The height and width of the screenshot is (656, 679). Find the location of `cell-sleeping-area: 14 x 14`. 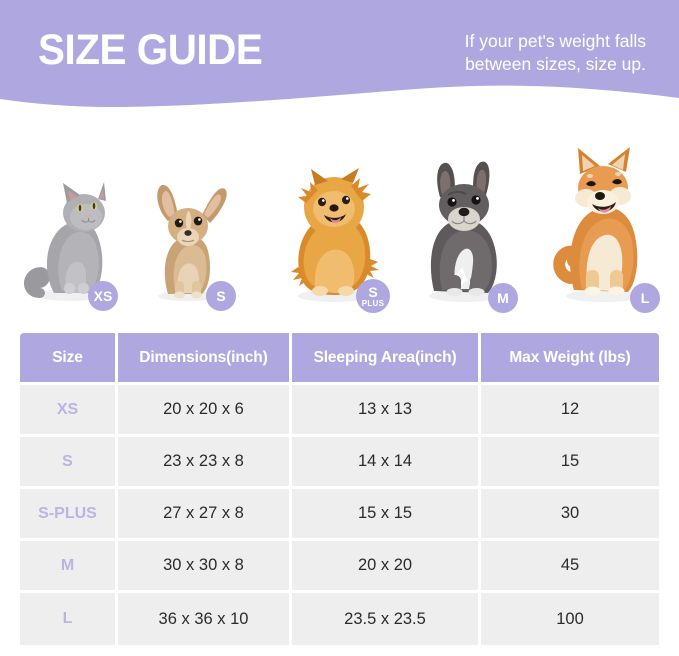

cell-sleeping-area: 14 x 14 is located at coordinates (386, 463).